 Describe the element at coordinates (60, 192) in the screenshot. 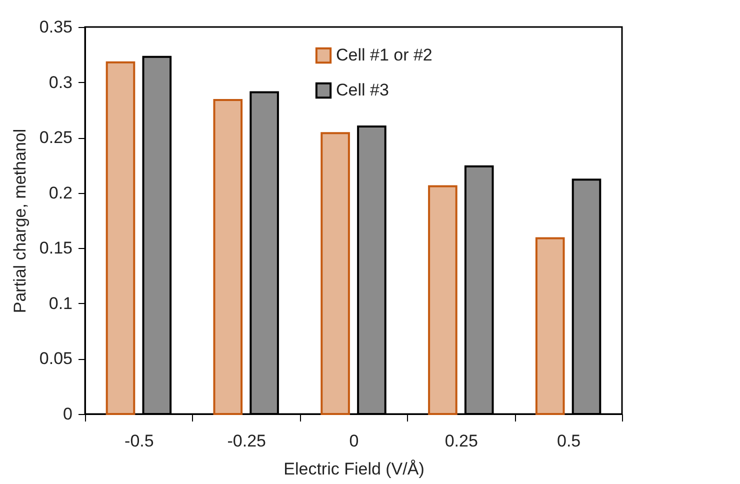

I see `y-tick-label: 0.2` at that location.